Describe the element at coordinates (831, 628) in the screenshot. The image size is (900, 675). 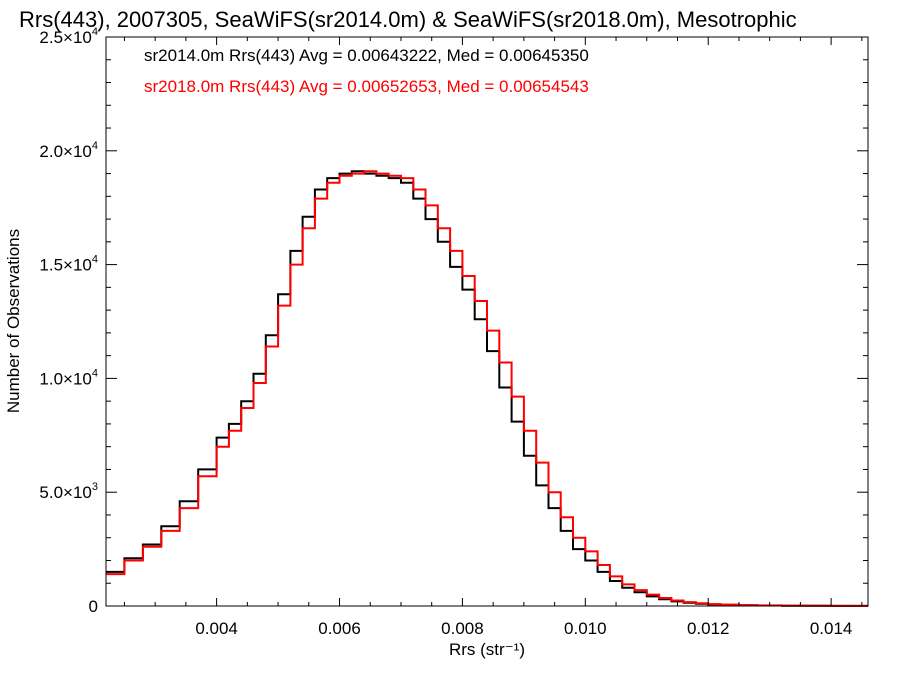
I see `x-tick-label-5: 0.014` at that location.